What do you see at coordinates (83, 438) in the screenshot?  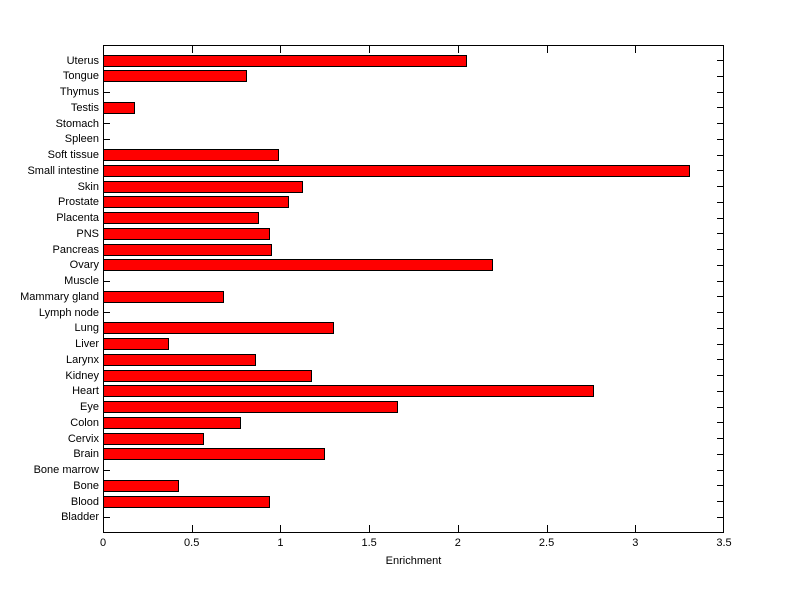 I see `category-label: Cervix` at bounding box center [83, 438].